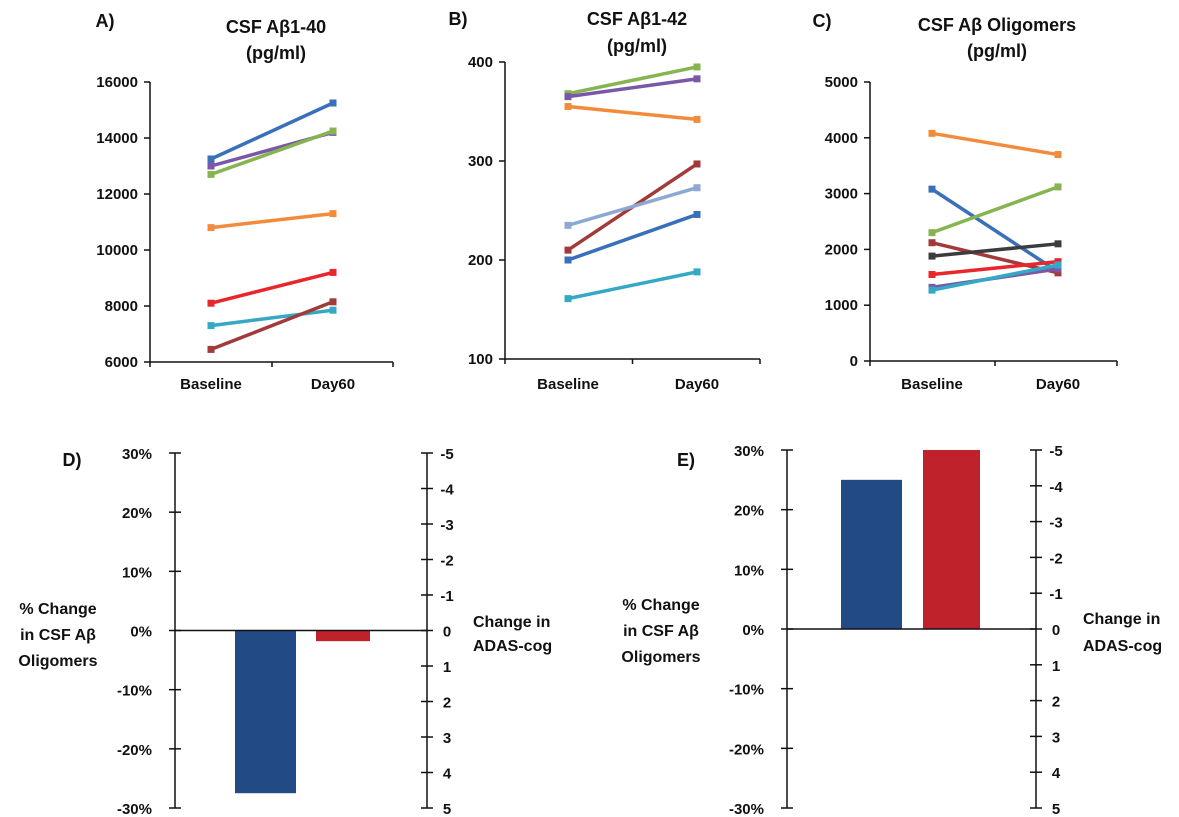  What do you see at coordinates (134, 750) in the screenshot?
I see `y-tick-label-left: -20%` at bounding box center [134, 750].